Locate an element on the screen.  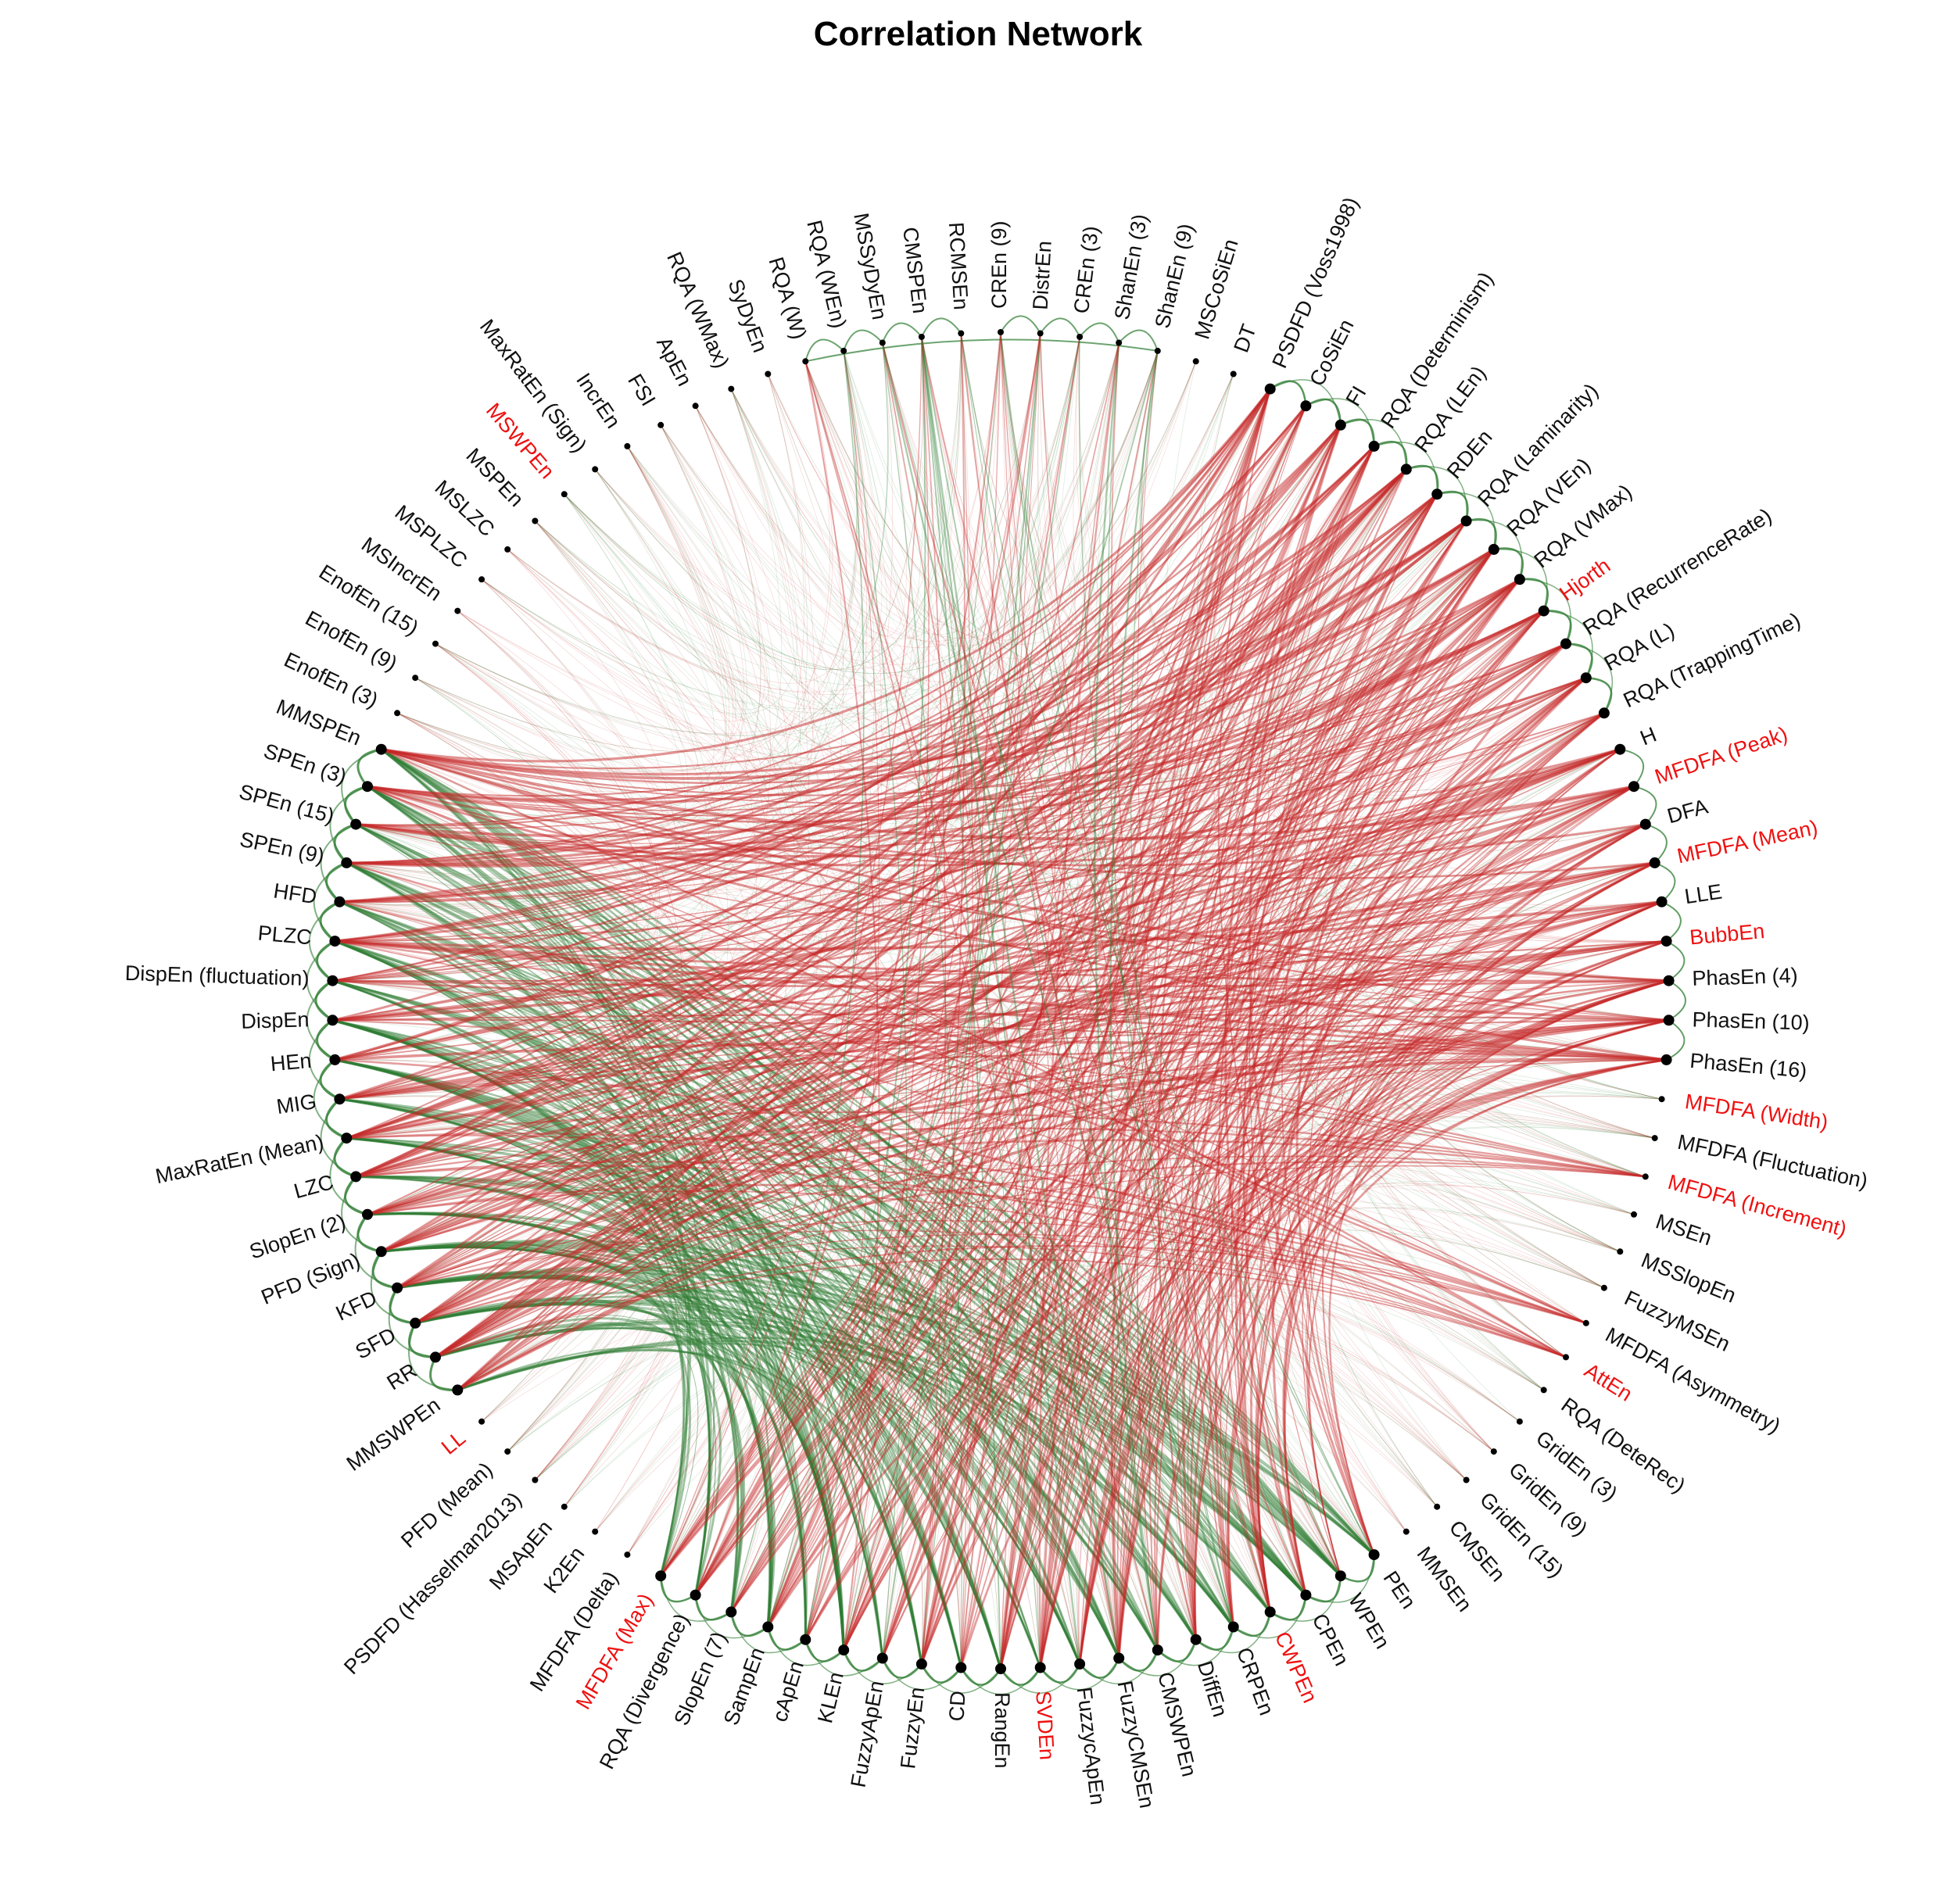
node-fuzzyapen is located at coordinates (882, 1658).